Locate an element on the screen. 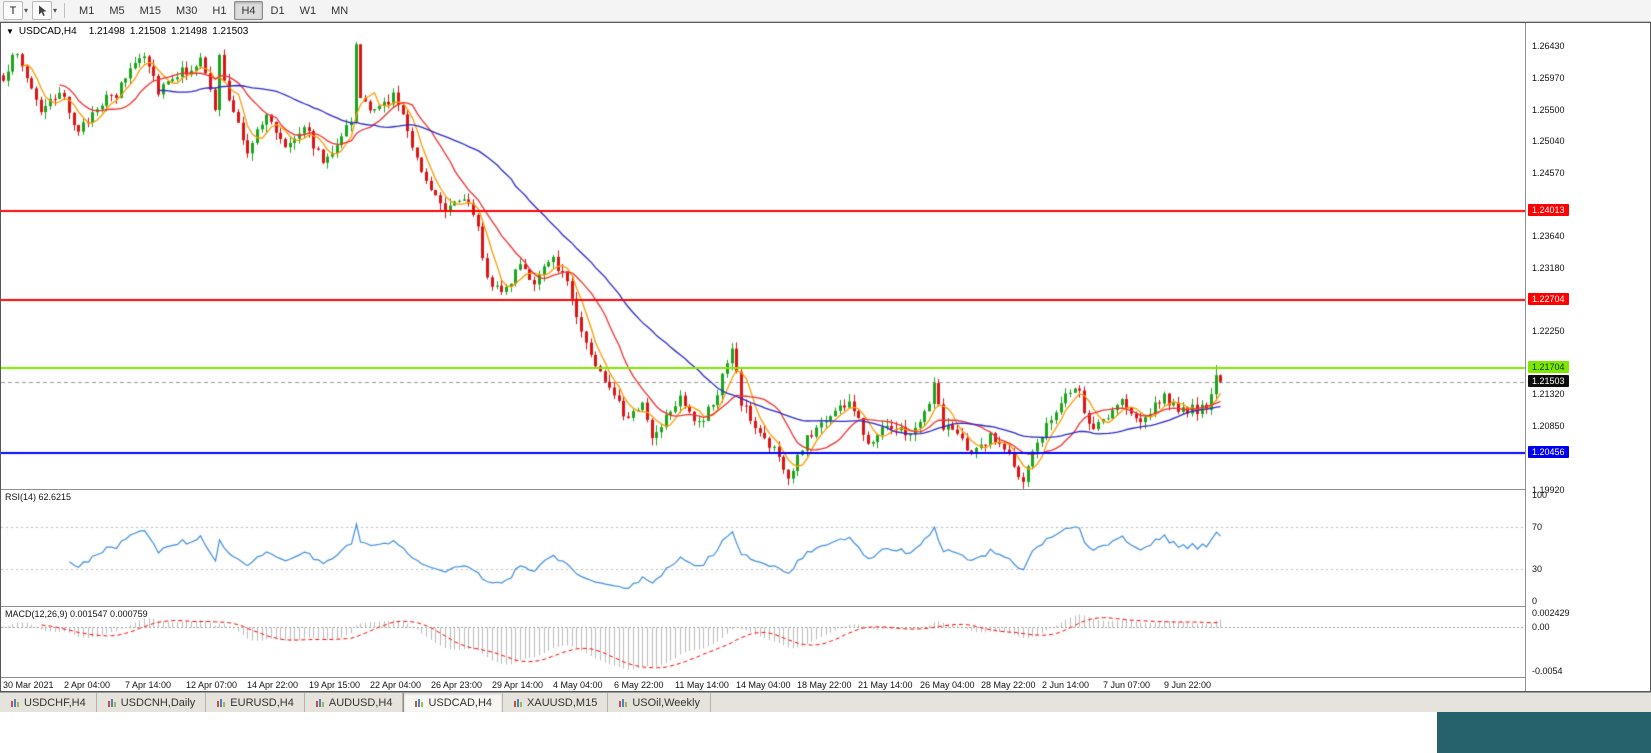 The image size is (1651, 753). current-price-label: 1.21503 is located at coordinates (1548, 380).